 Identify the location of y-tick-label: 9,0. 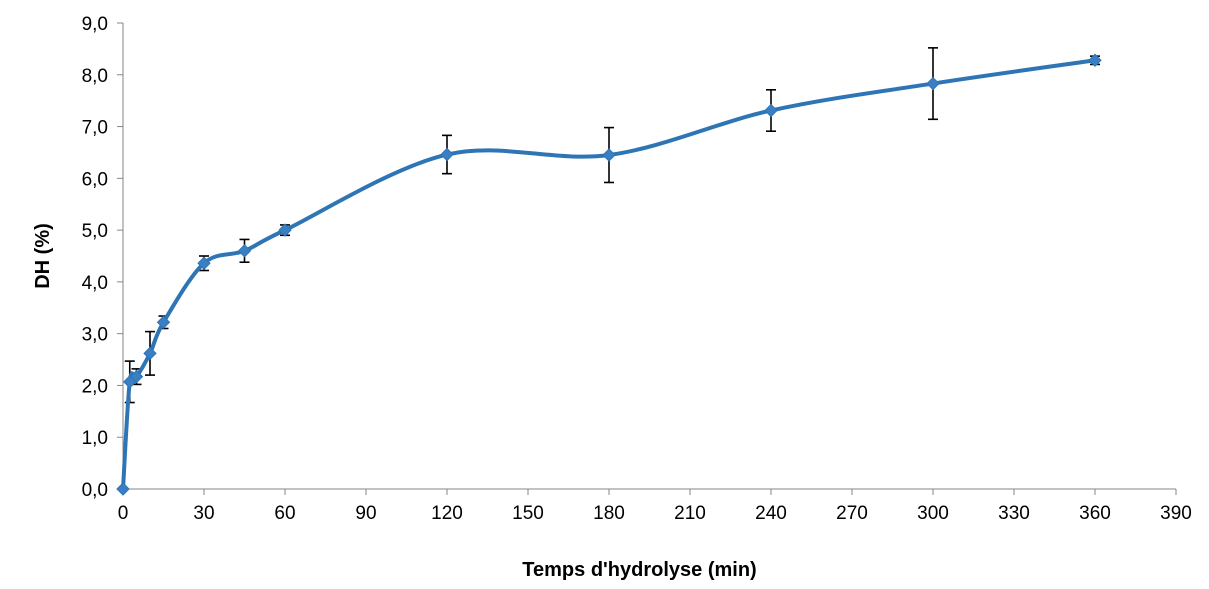
(95, 24).